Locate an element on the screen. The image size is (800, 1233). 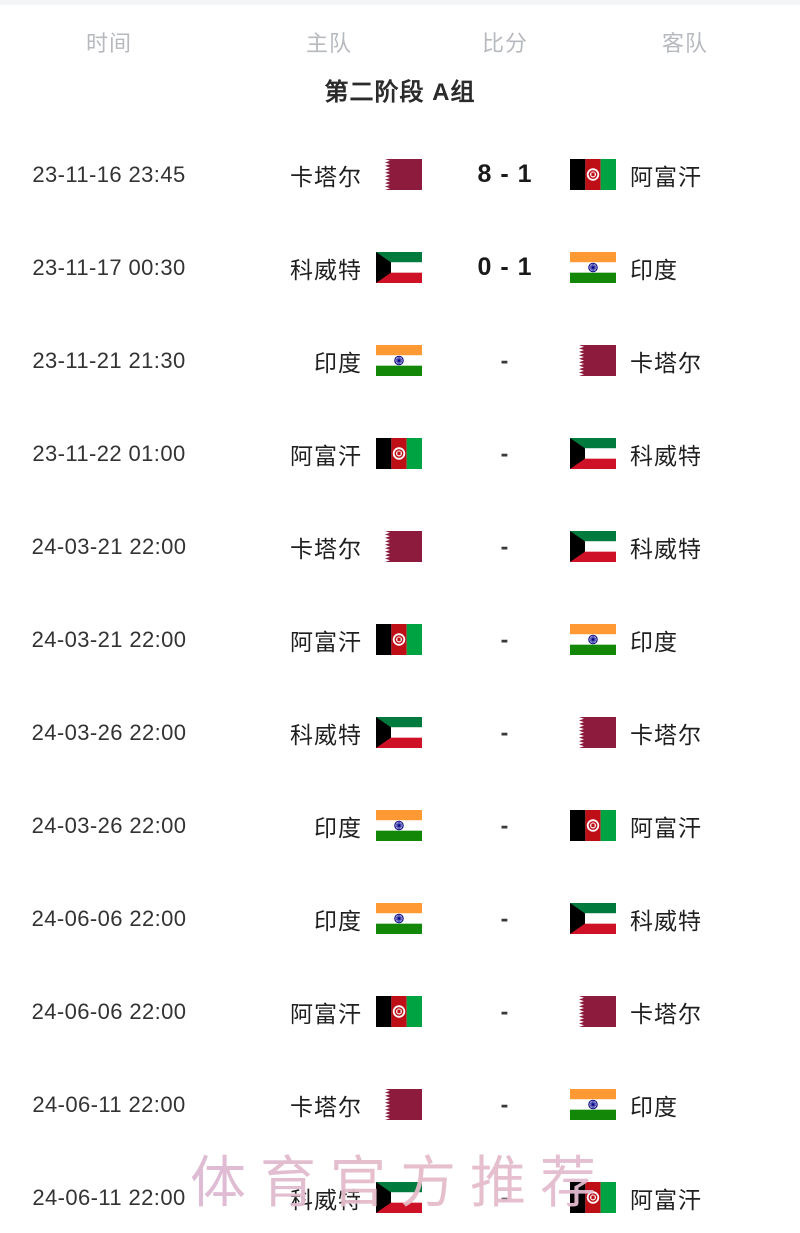
match-time: 23-11-16 23:45 is located at coordinates (109, 174).